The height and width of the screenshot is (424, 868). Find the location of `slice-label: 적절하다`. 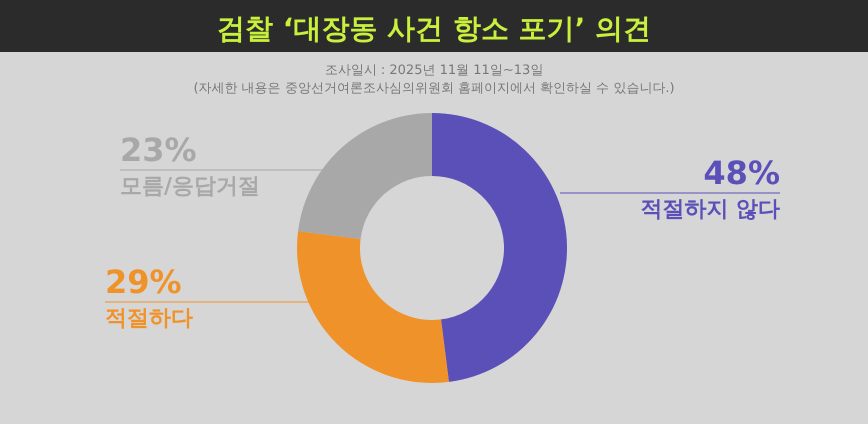

slice-label: 적절하다 is located at coordinates (149, 318).